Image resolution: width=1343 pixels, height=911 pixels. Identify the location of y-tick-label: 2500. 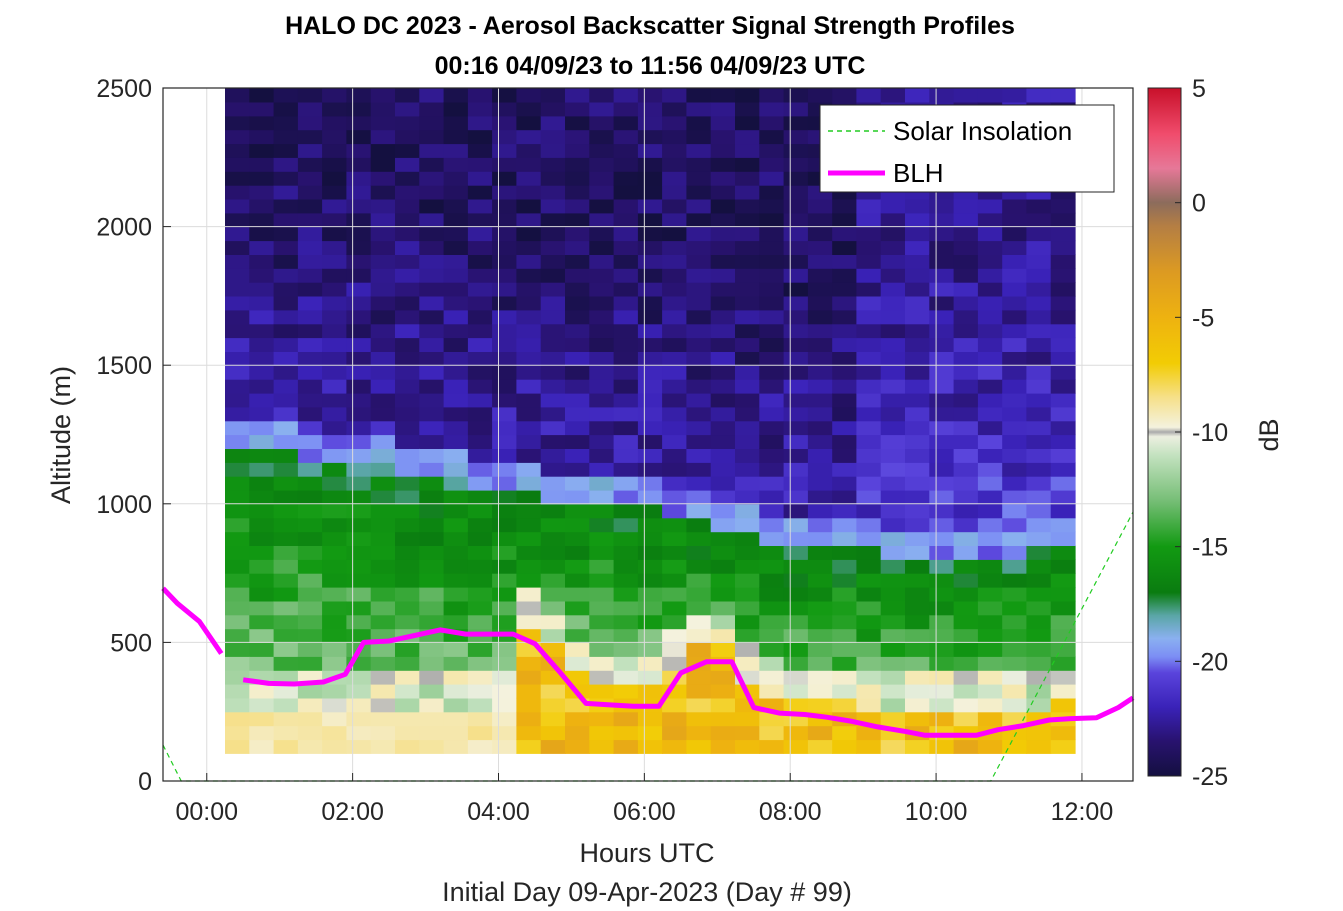
(124, 89).